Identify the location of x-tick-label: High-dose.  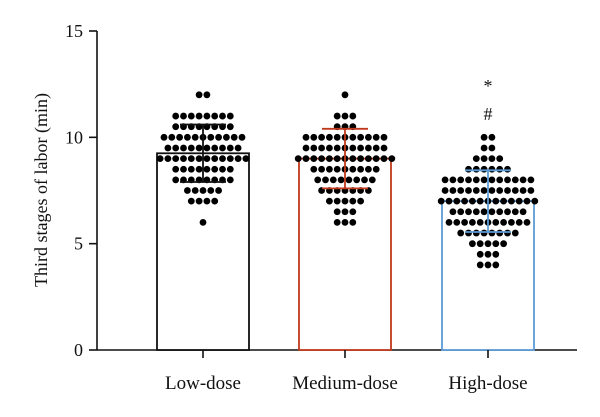
(487, 383).